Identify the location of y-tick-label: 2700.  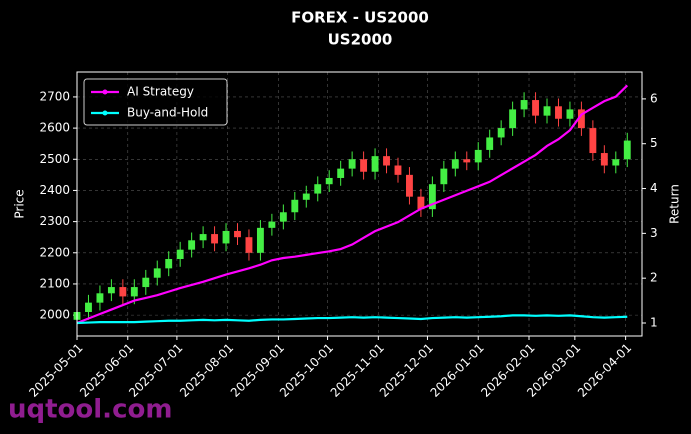
(54, 96).